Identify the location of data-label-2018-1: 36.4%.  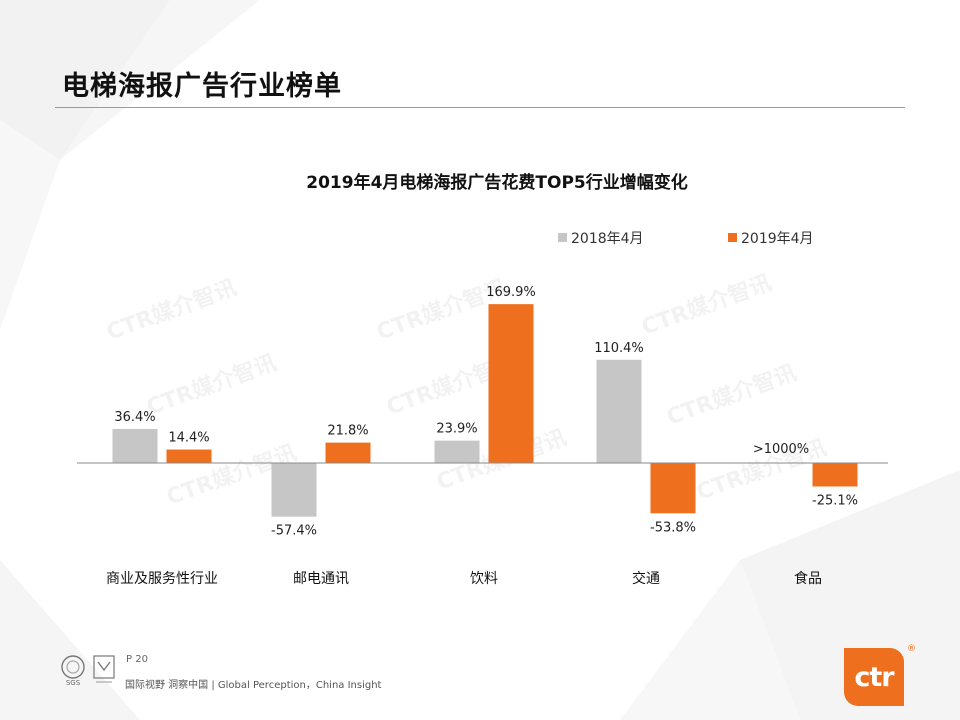
(134, 417).